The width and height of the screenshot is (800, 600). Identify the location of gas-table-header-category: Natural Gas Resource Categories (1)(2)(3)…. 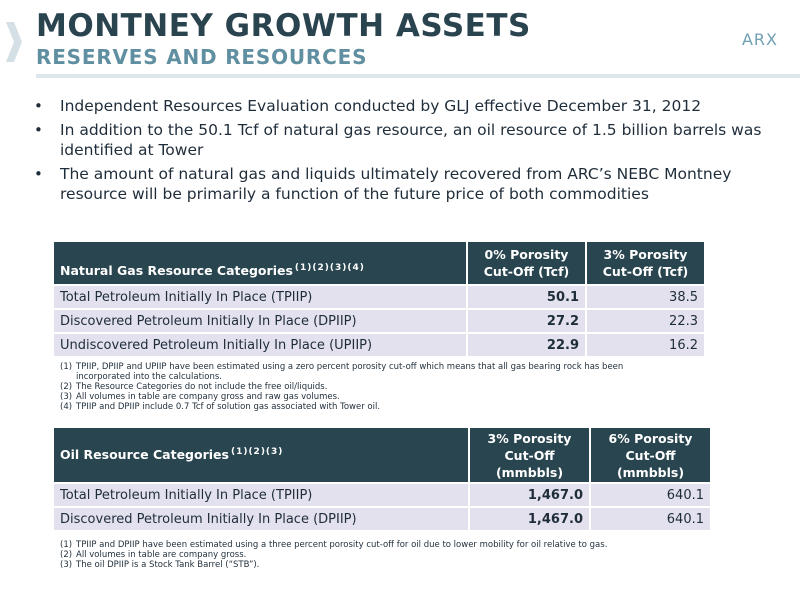
(260, 263).